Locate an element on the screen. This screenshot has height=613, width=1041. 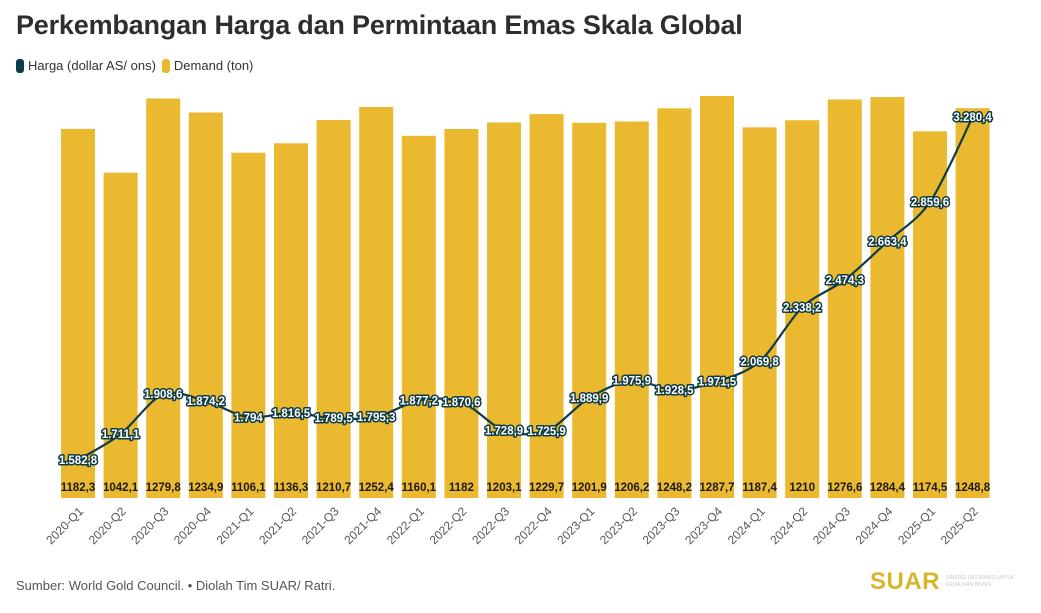
price-label-2021-Q1: 1.794 is located at coordinates (248, 418).